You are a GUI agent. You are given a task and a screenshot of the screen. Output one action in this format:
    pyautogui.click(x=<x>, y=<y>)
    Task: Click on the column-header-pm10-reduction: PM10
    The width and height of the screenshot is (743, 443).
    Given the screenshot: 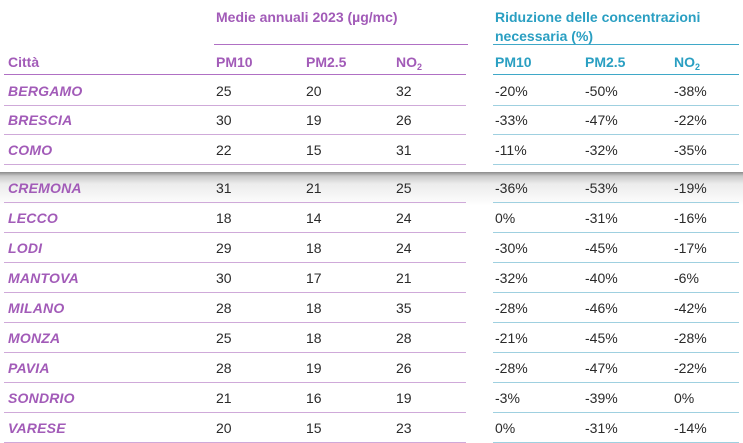 What is the action you would take?
    pyautogui.click(x=513, y=62)
    